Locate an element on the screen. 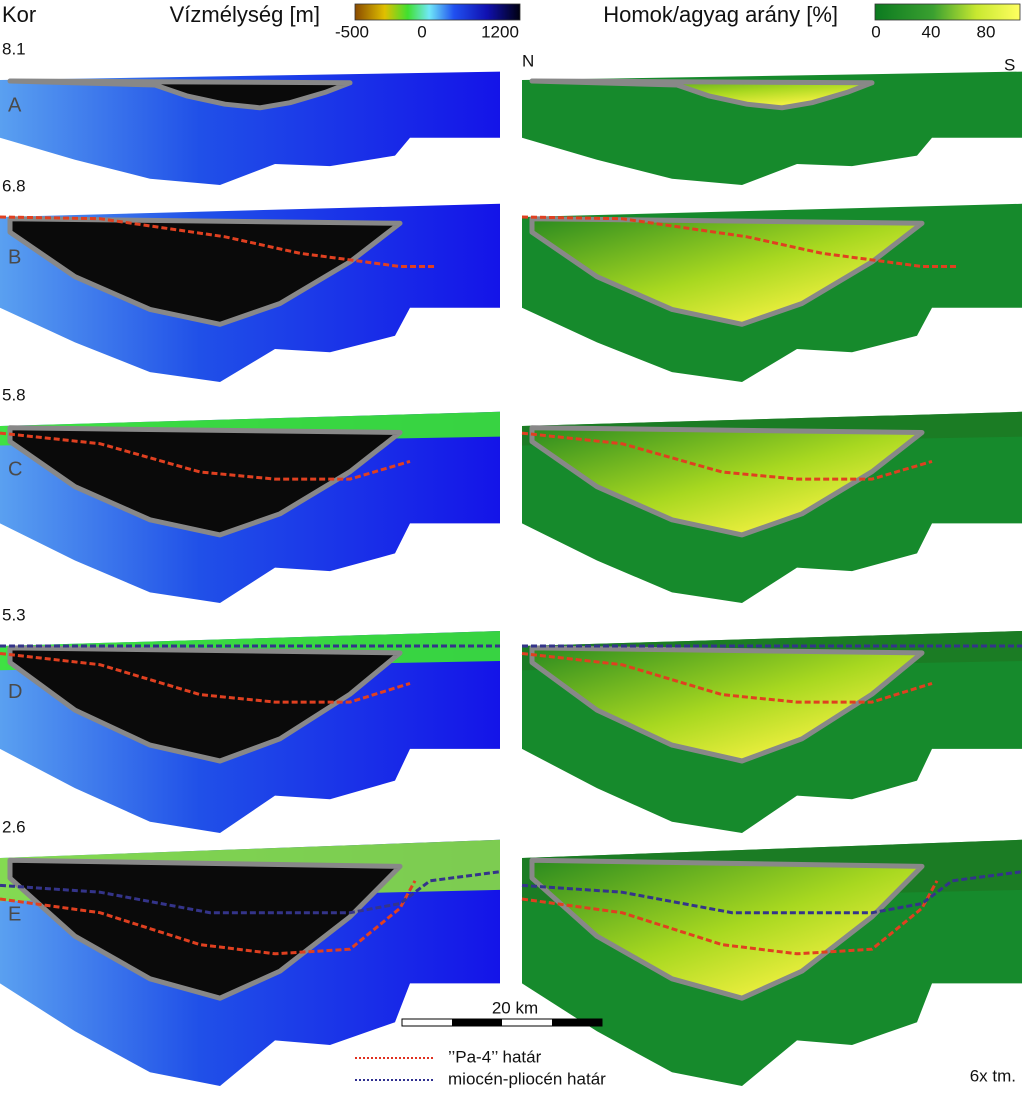 Image resolution: width=1024 pixels, height=1094 pixels. depth-title: Vízmélység [m] is located at coordinates (245, 14).